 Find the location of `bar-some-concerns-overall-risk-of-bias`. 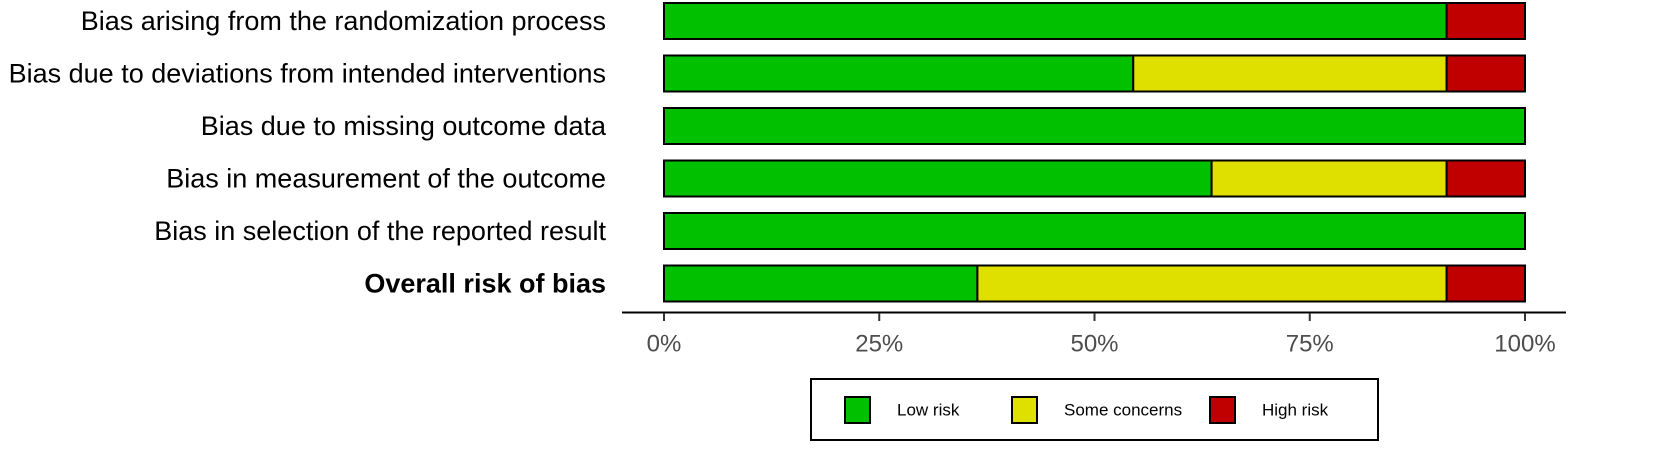

bar-some-concerns-overall-risk-of-bias is located at coordinates (1212, 283).